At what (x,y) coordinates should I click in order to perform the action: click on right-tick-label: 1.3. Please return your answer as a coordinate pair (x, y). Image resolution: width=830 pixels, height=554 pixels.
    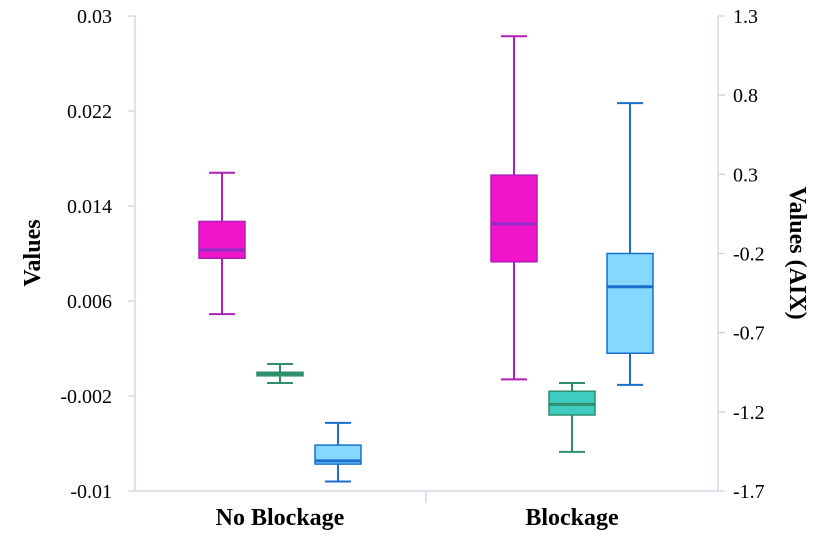
    Looking at the image, I should click on (745, 17).